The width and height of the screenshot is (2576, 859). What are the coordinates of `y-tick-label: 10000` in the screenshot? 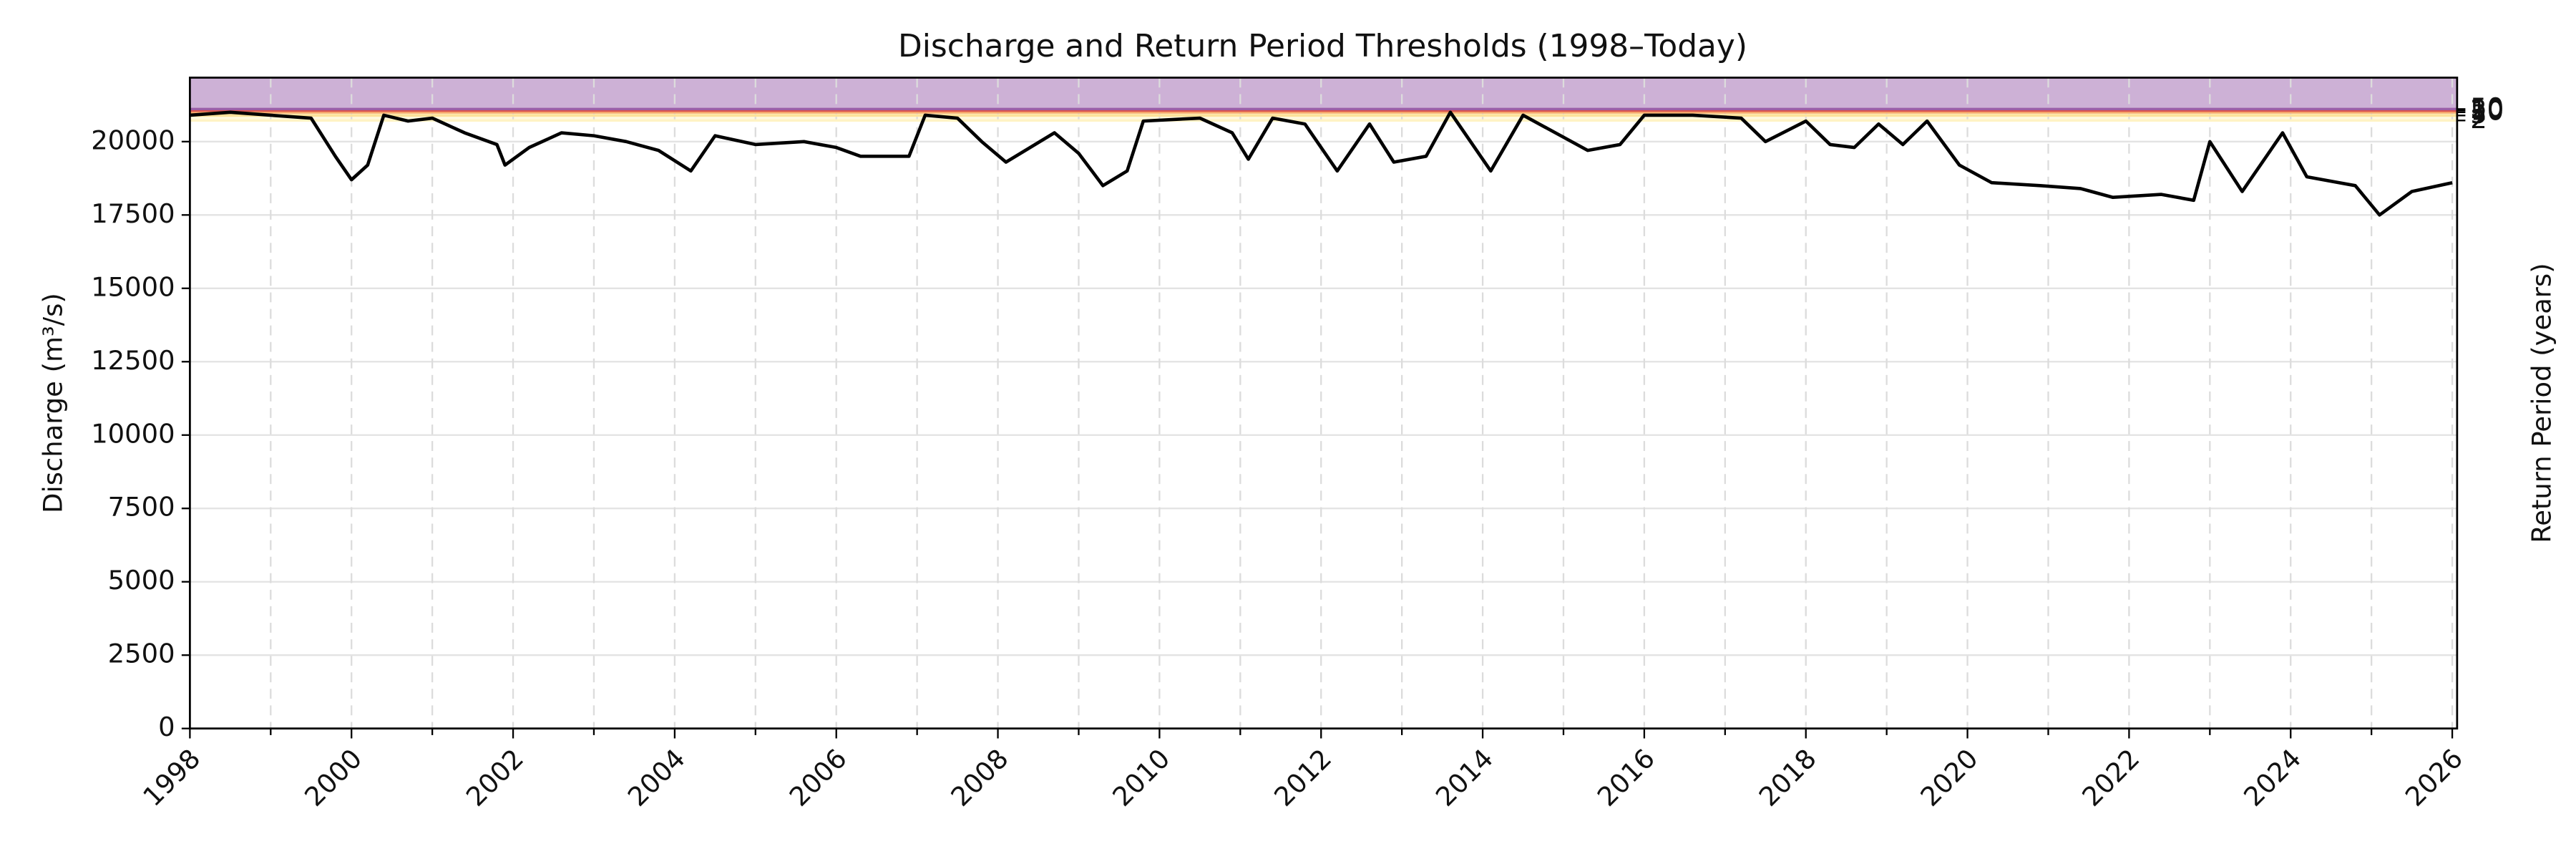 It's located at (133, 433).